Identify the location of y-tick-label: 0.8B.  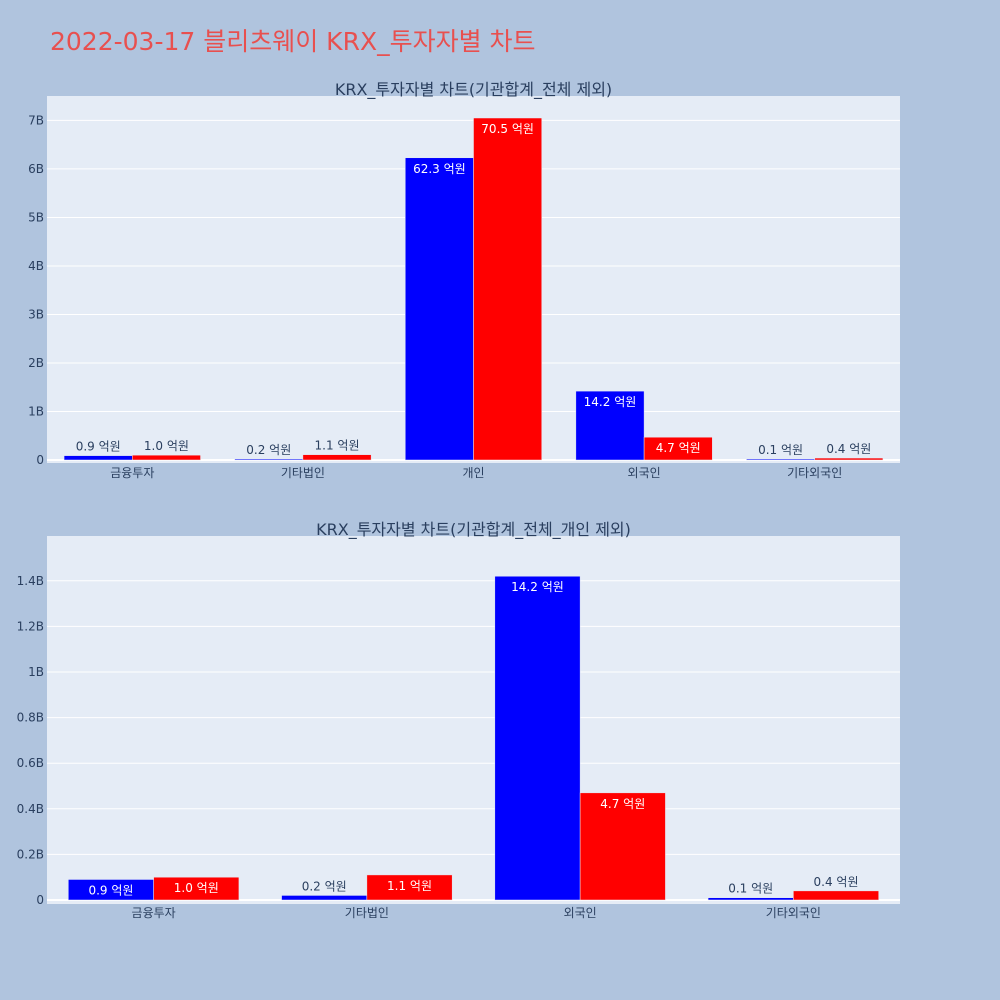
(30, 718).